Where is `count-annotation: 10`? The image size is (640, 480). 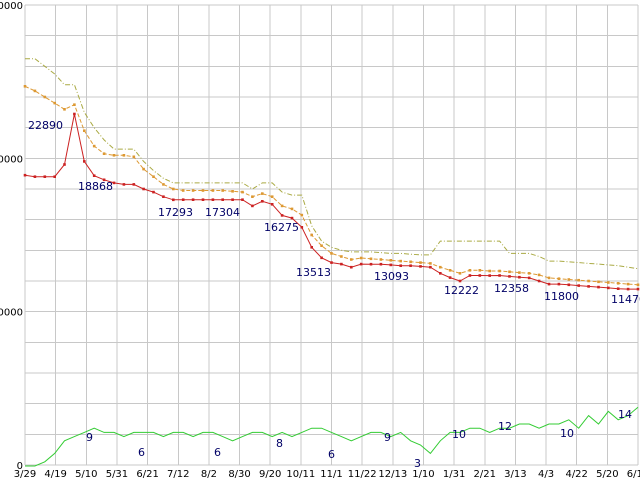 count-annotation: 10 is located at coordinates (567, 433).